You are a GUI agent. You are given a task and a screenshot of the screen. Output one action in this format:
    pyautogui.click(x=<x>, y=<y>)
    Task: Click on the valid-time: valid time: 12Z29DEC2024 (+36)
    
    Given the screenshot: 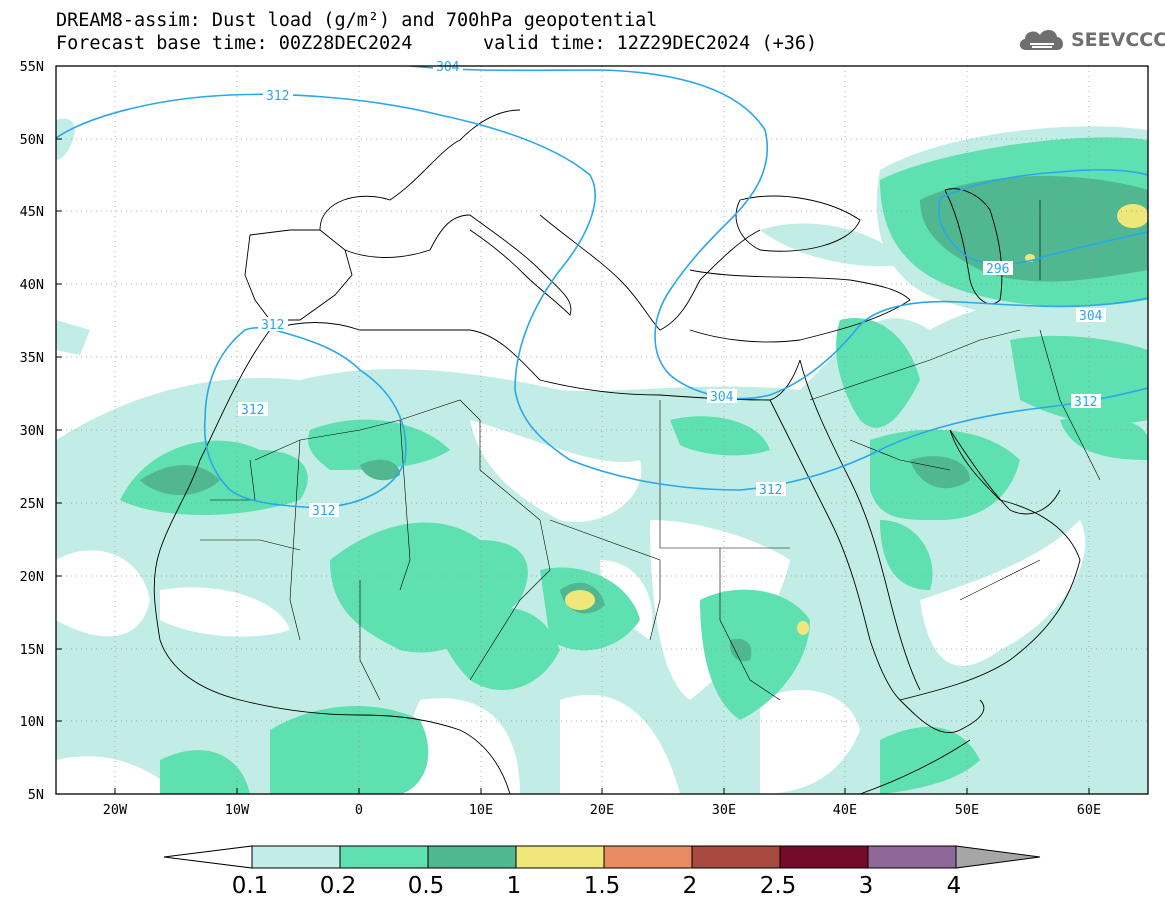 What is the action you would take?
    pyautogui.click(x=650, y=43)
    